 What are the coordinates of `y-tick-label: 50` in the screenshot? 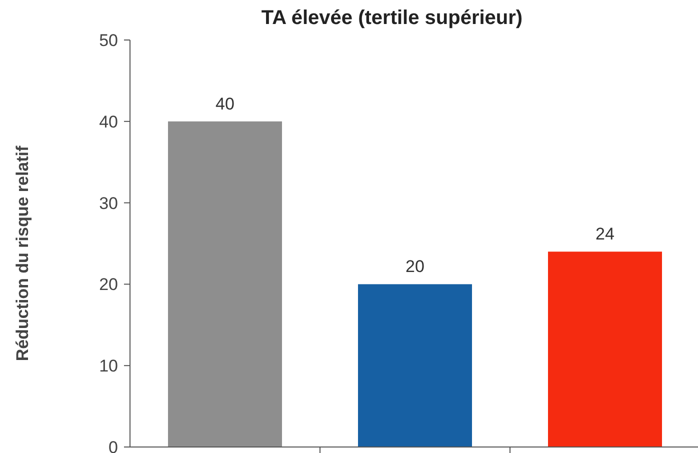 It's located at (108, 40).